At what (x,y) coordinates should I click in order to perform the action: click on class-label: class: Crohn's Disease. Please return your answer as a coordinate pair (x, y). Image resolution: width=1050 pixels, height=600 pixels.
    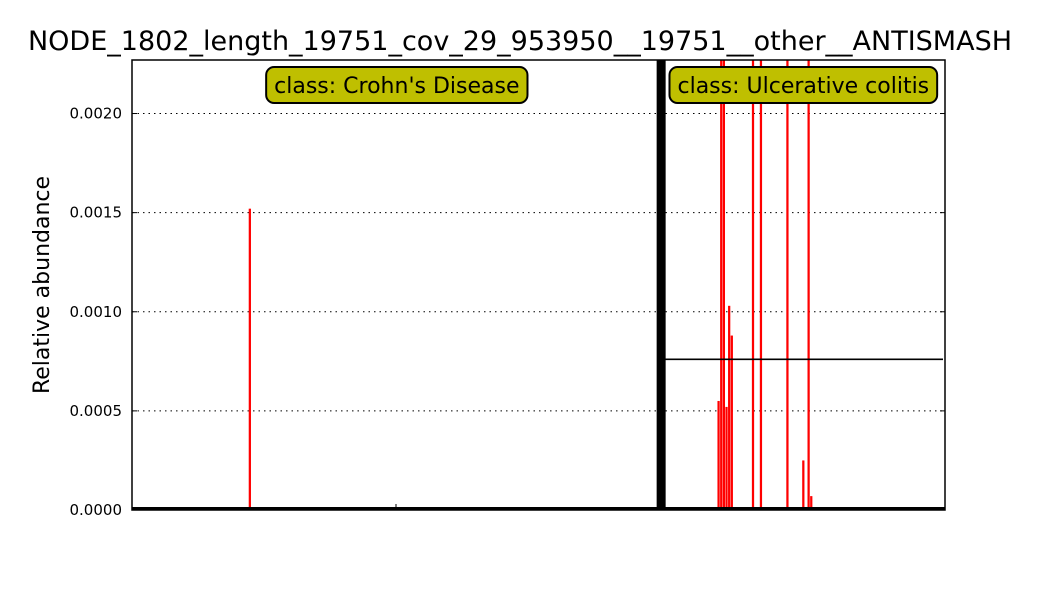
    Looking at the image, I should click on (397, 85).